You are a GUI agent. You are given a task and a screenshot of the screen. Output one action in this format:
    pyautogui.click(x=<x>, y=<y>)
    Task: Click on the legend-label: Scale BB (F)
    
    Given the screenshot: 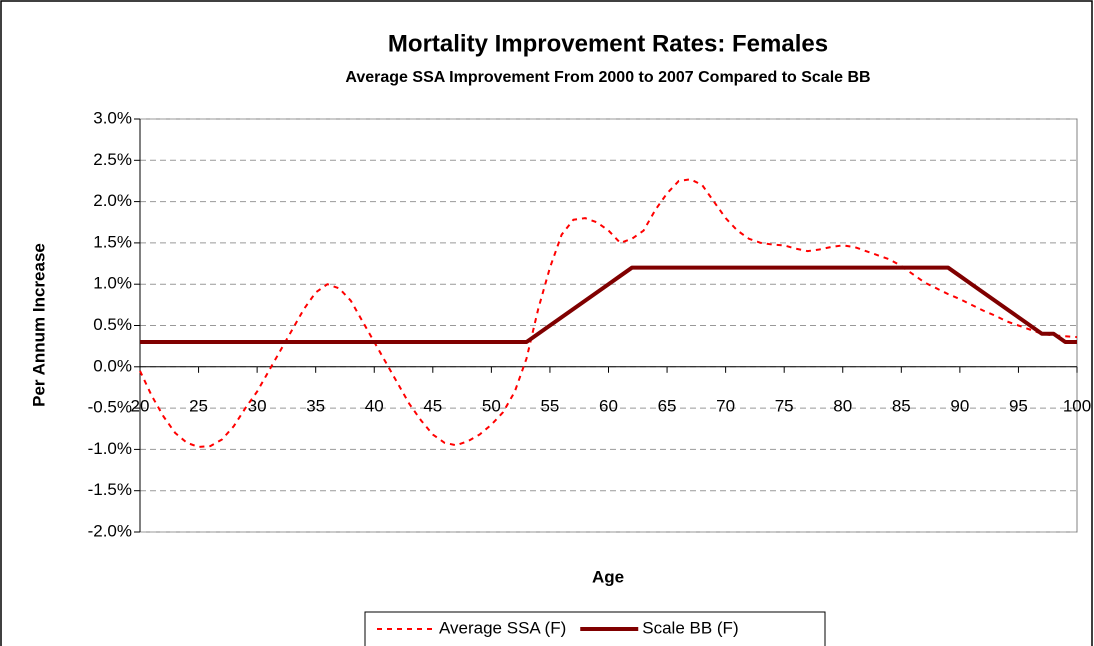 What is the action you would take?
    pyautogui.click(x=690, y=627)
    